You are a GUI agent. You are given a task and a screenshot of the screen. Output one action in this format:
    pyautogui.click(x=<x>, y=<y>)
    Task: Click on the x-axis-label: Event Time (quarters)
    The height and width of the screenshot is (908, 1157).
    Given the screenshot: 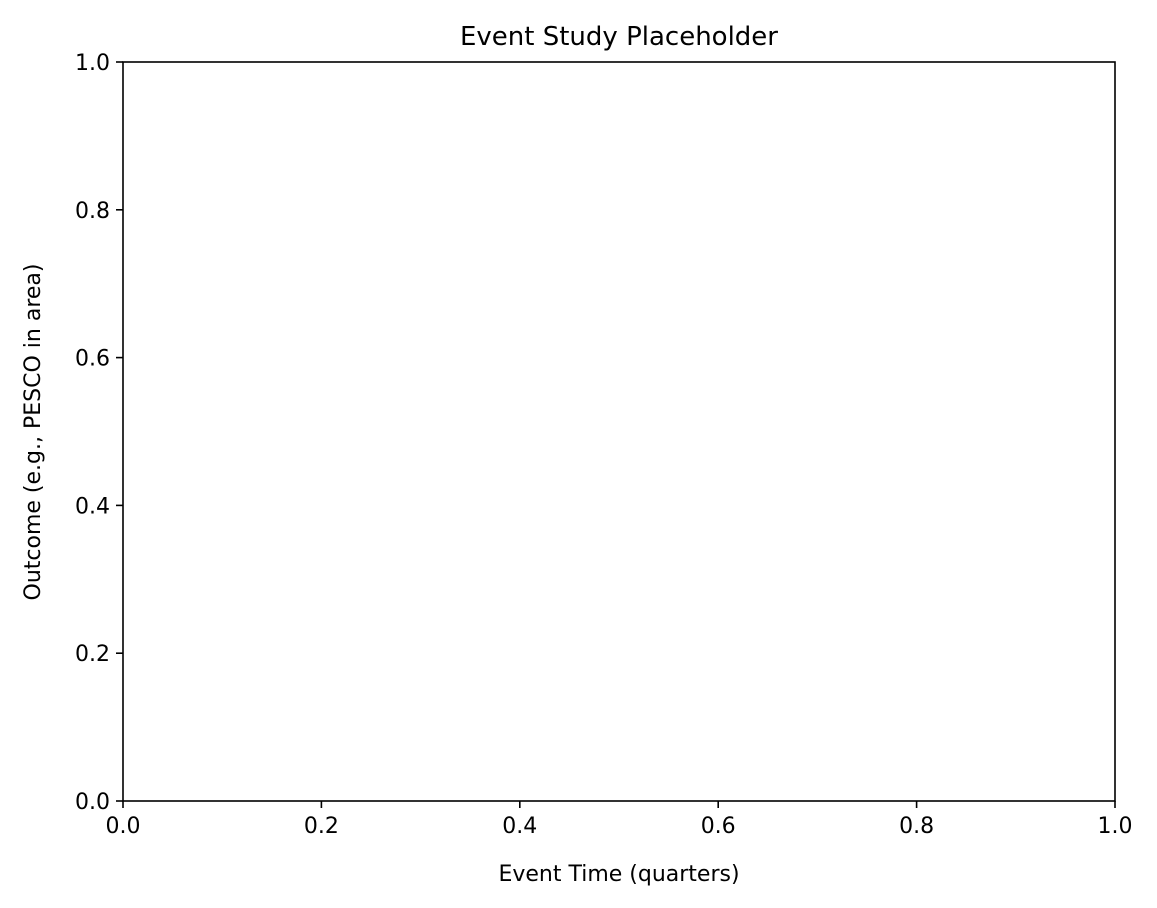 What is the action you would take?
    pyautogui.click(x=618, y=874)
    